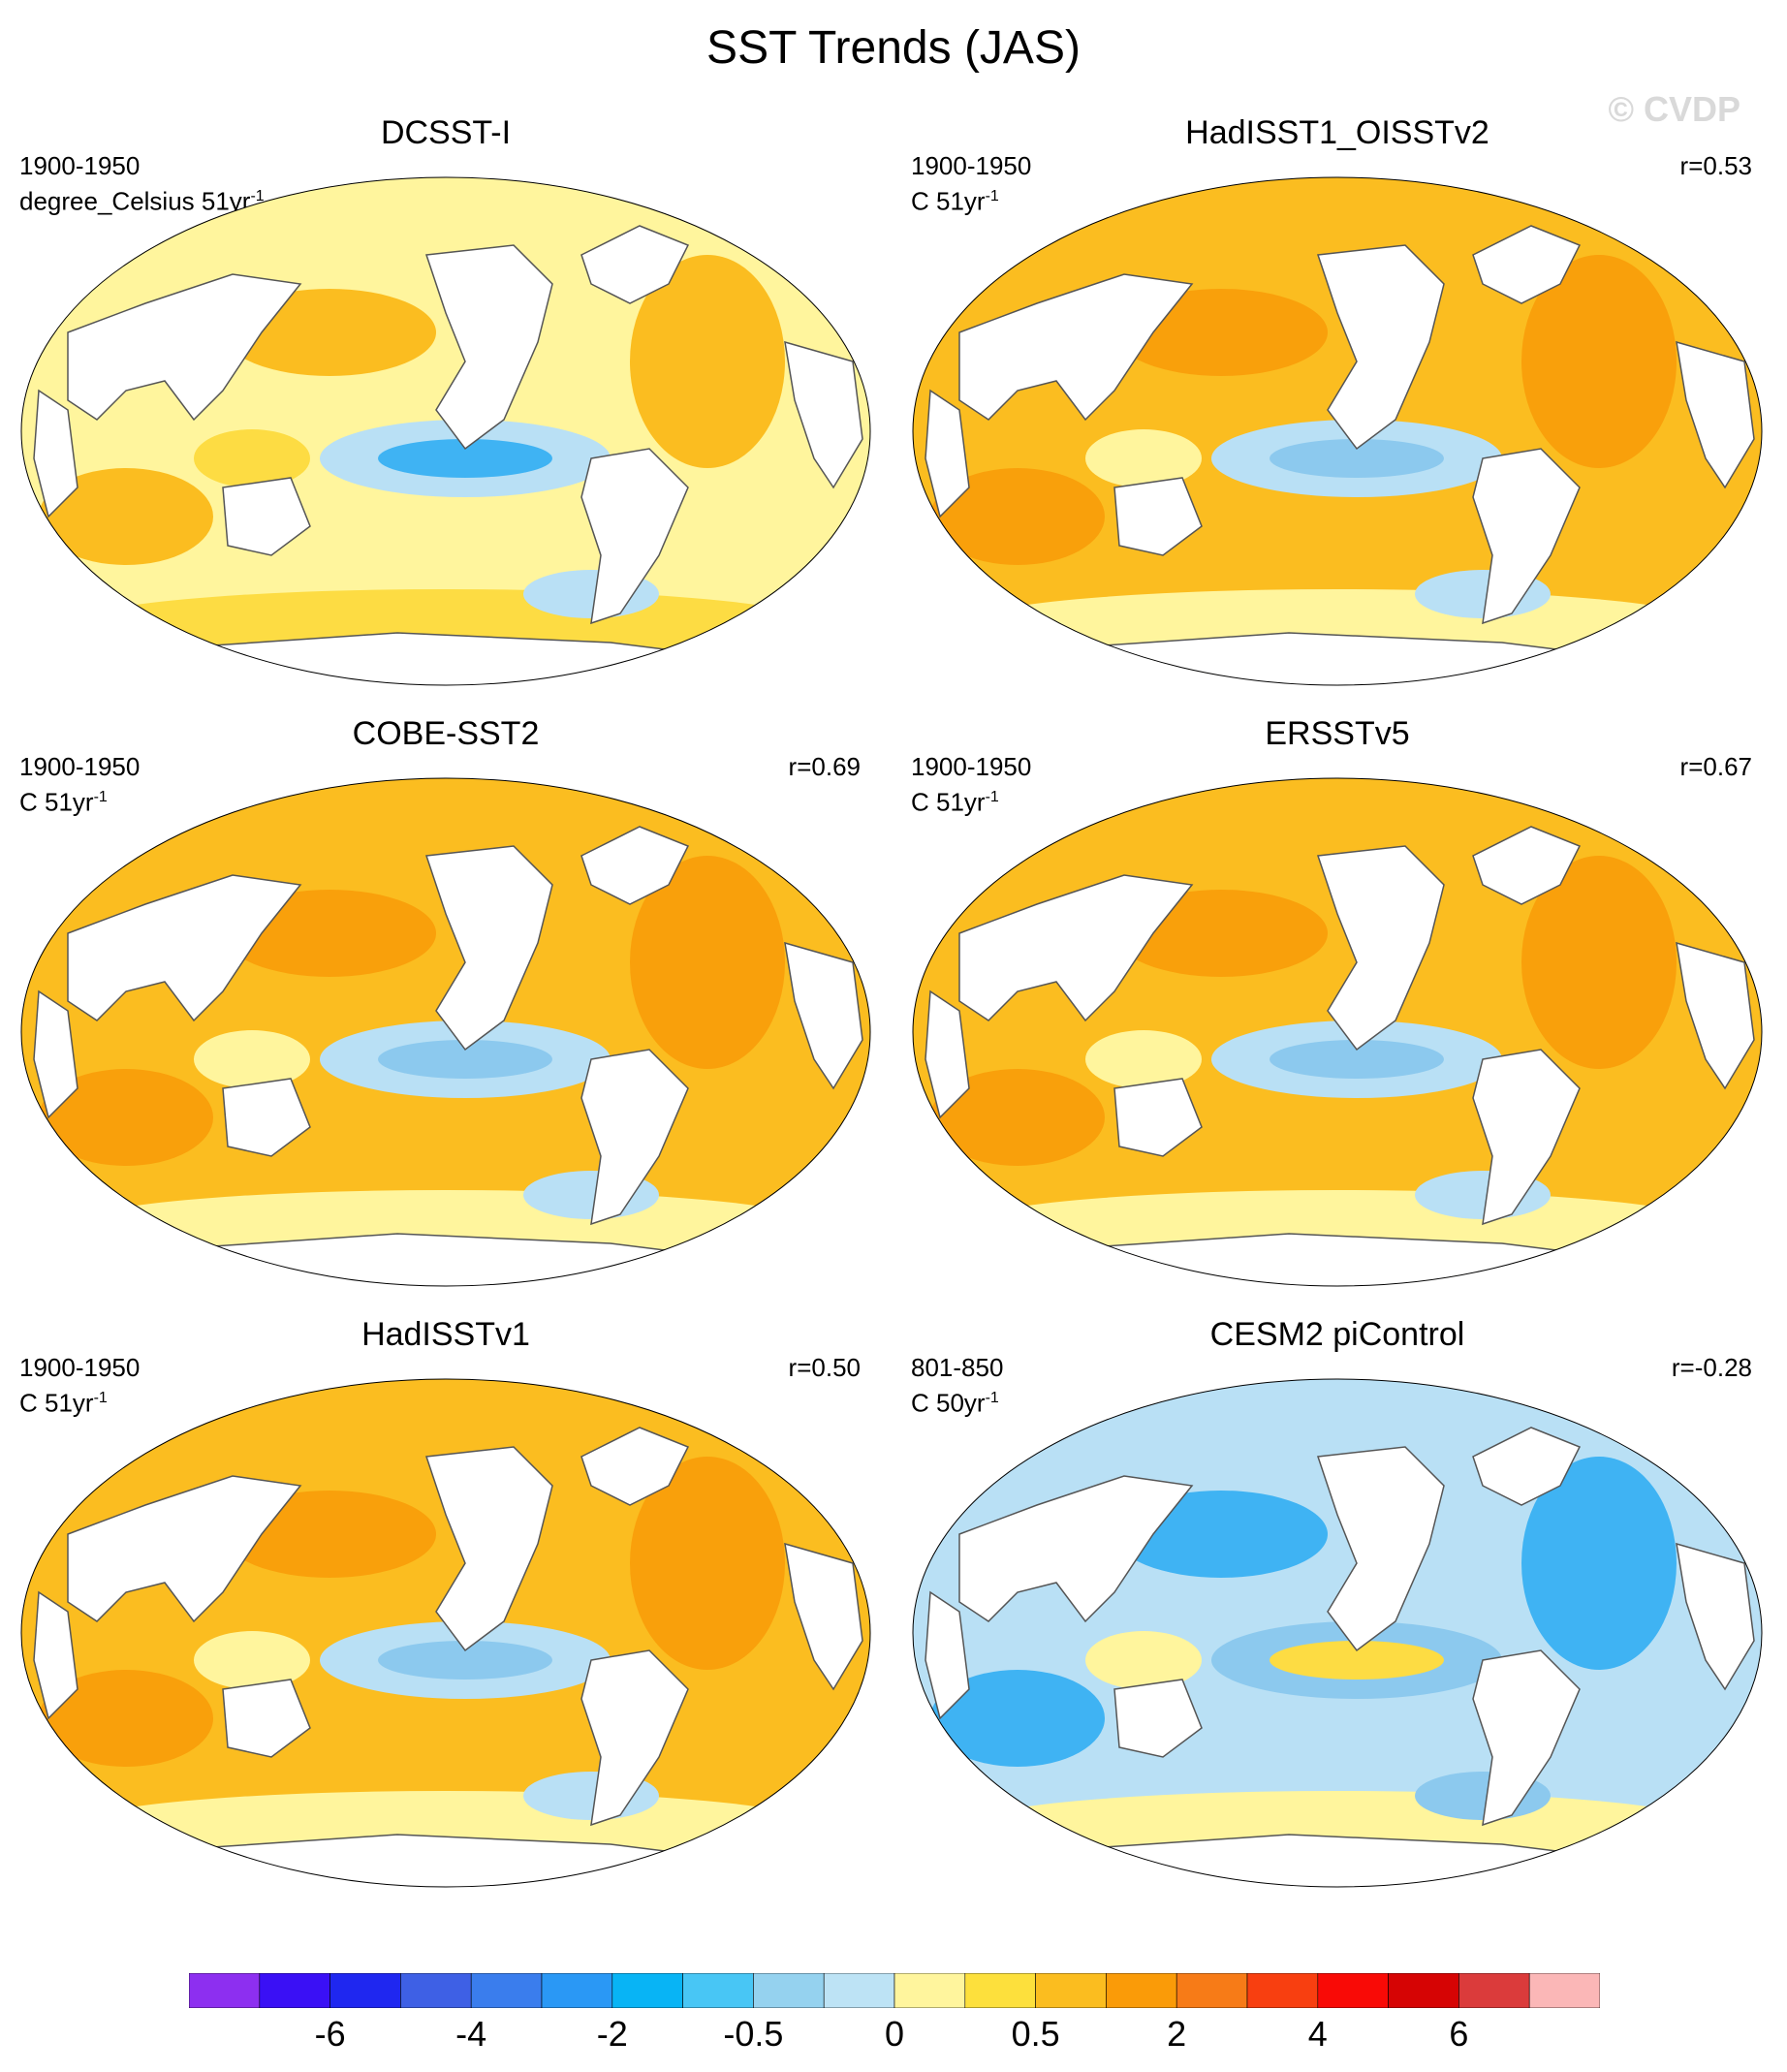  I want to click on panel-title: ERSSTv5, so click(1337, 733).